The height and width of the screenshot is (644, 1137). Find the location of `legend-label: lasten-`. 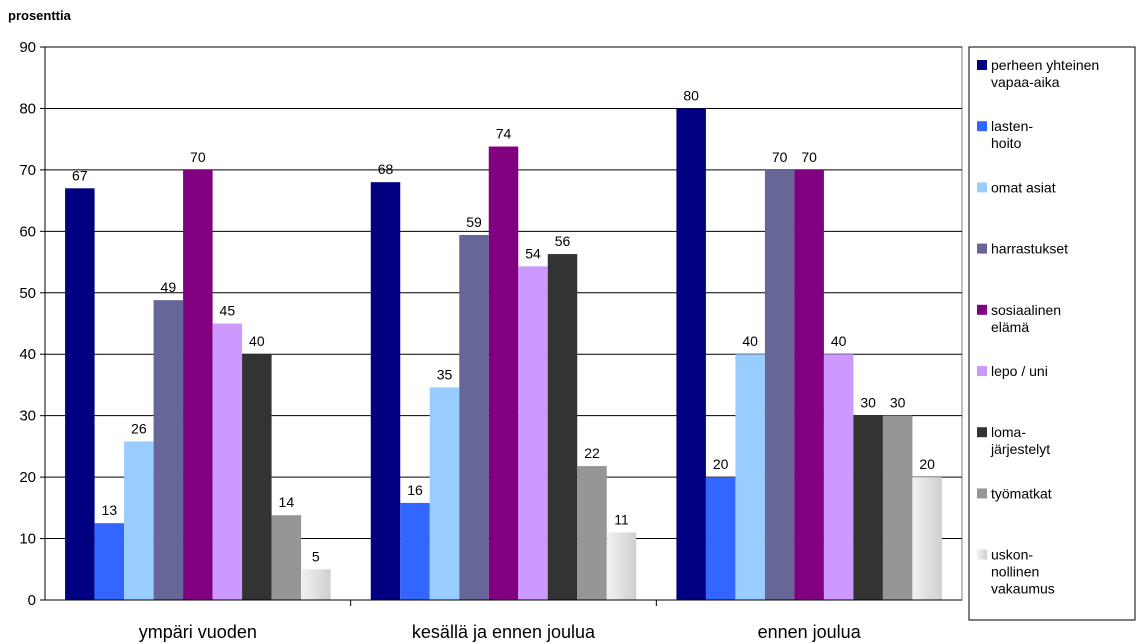

legend-label: lasten- is located at coordinates (1012, 126).